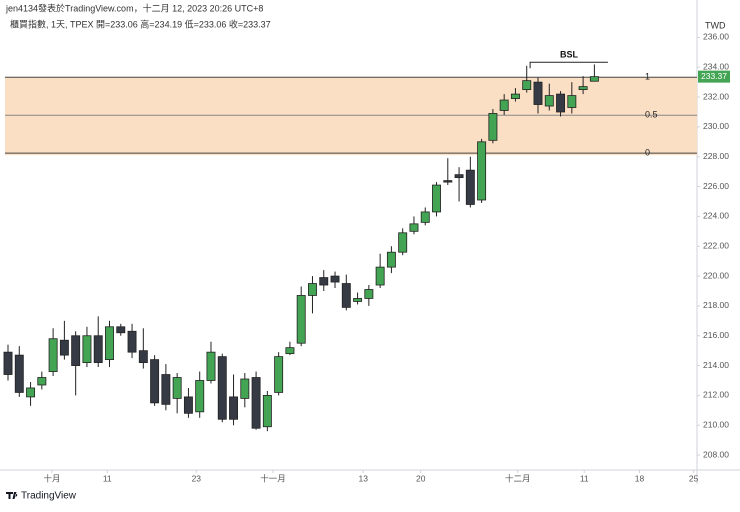 The image size is (740, 512). Describe the element at coordinates (49, 496) in the screenshot. I see `brand-name: TradingView` at that location.